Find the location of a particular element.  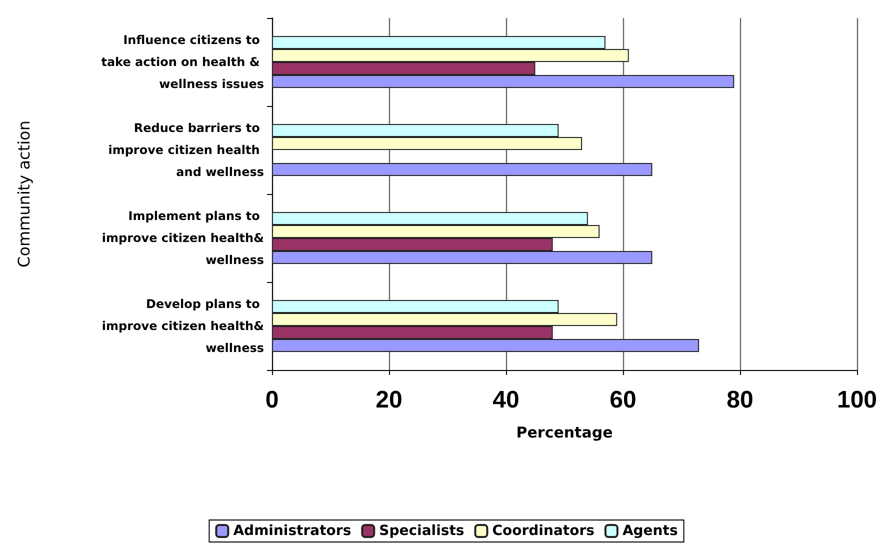

x-tick-label: 20 is located at coordinates (389, 400).